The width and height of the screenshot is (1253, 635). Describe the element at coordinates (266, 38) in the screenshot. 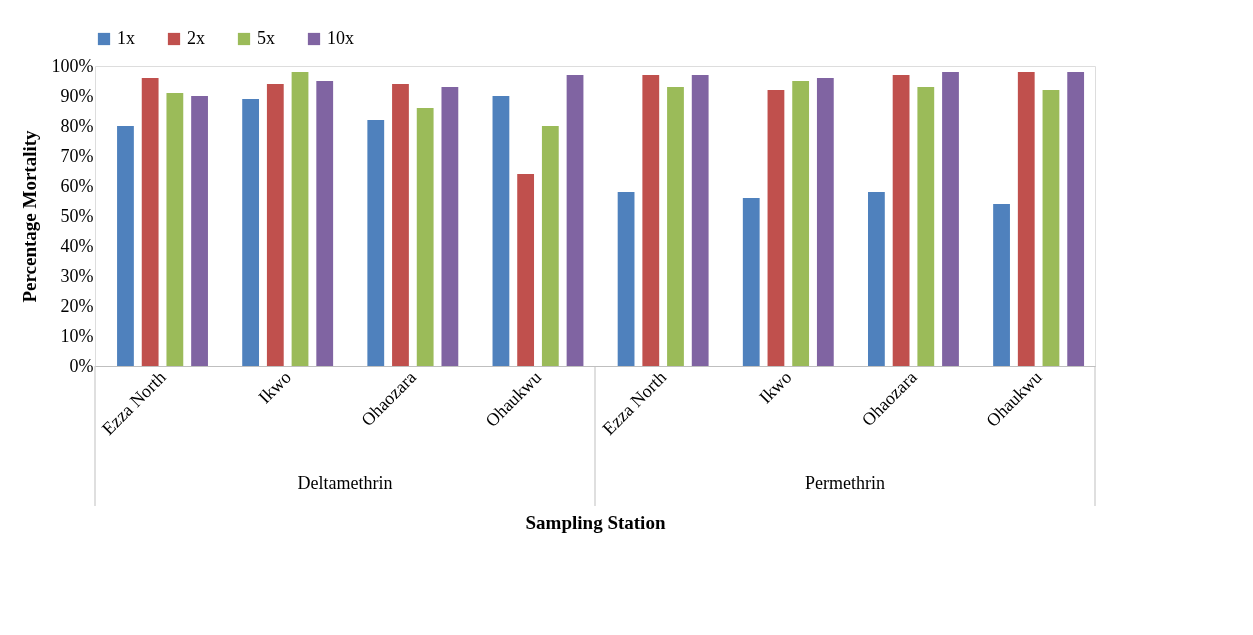

I see `legend-label: 5x` at that location.